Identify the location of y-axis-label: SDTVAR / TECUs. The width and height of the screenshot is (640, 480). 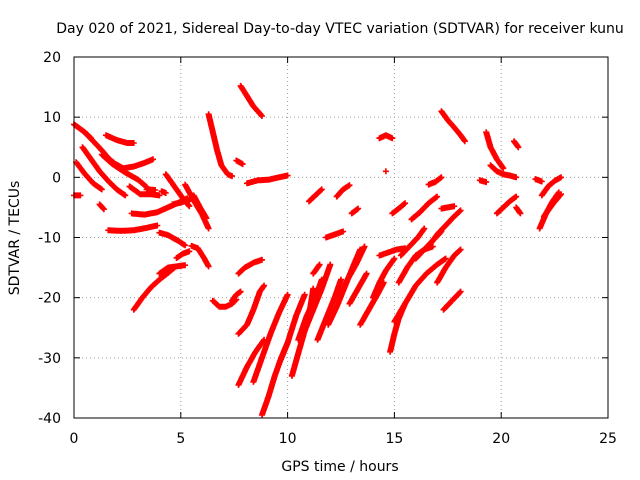
(15, 238).